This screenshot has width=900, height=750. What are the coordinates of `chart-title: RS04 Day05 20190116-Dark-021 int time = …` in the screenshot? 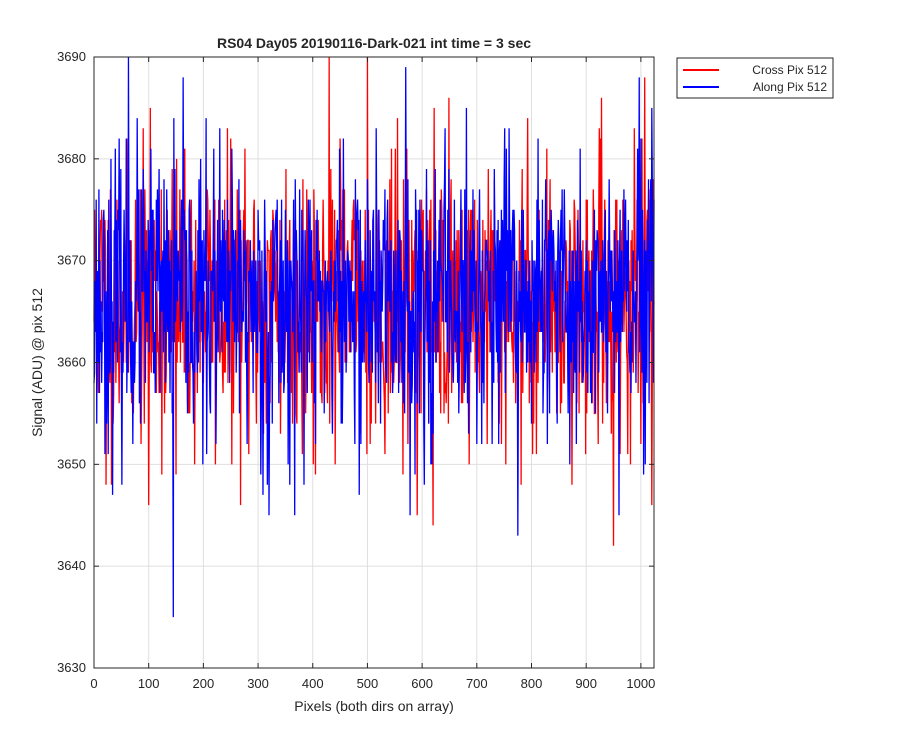 It's located at (374, 43).